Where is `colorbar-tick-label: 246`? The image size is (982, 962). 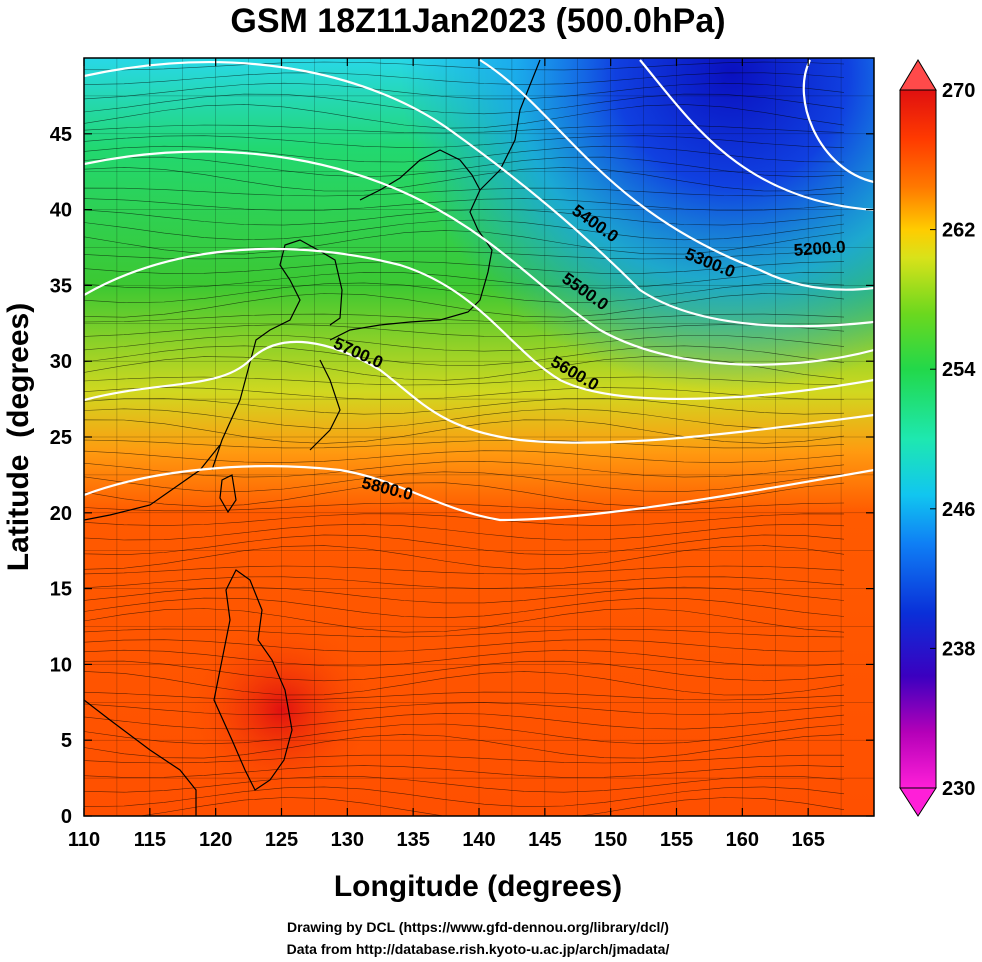 colorbar-tick-label: 246 is located at coordinates (958, 510).